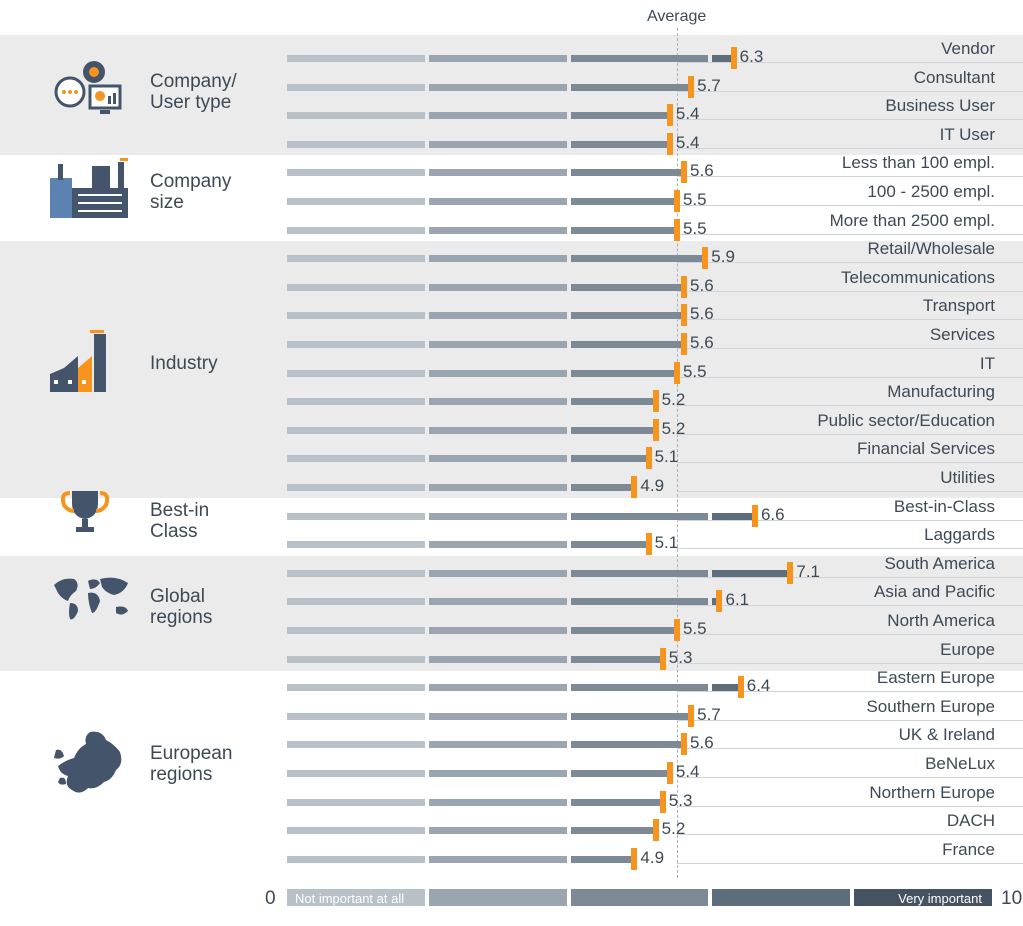 The height and width of the screenshot is (926, 1023). I want to click on value-label: 5.4, so click(687, 142).